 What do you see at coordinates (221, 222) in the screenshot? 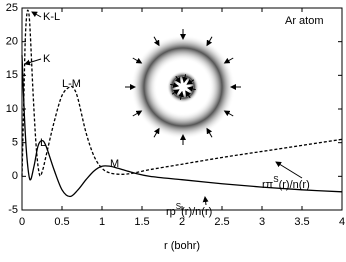
I see `x-tick-label: 2.5` at bounding box center [221, 222].